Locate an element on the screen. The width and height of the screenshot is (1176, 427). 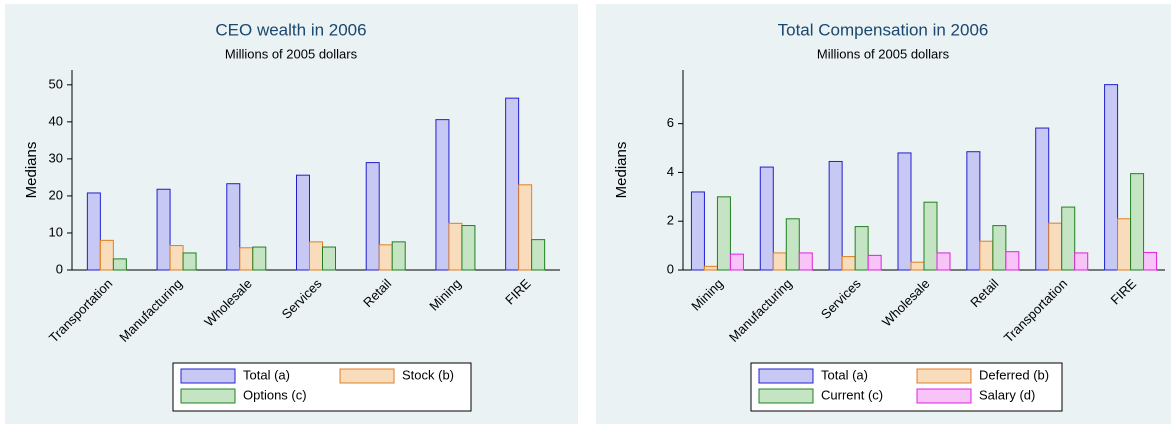
y-tick-label: 40 is located at coordinates (56, 120).